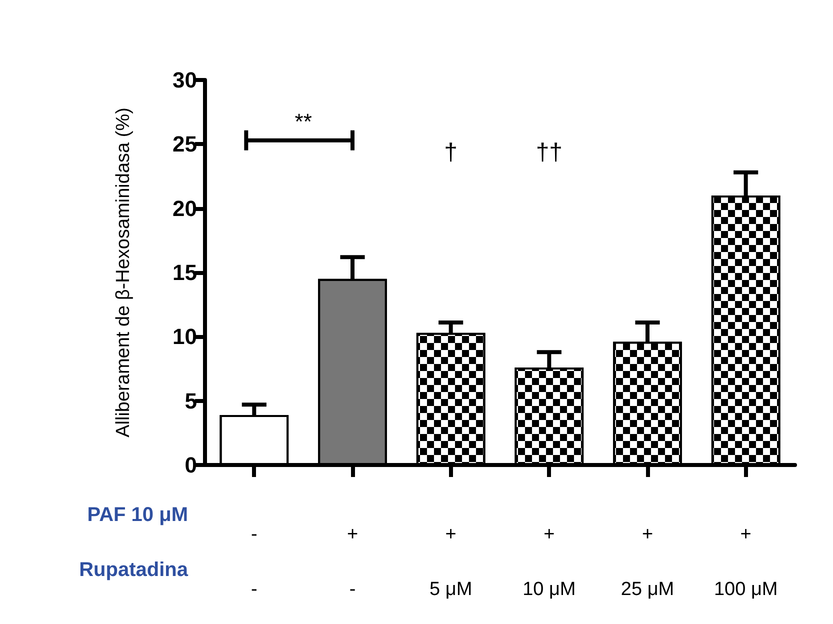 The width and height of the screenshot is (833, 624). Describe the element at coordinates (184, 144) in the screenshot. I see `y-tick-label: 25` at that location.